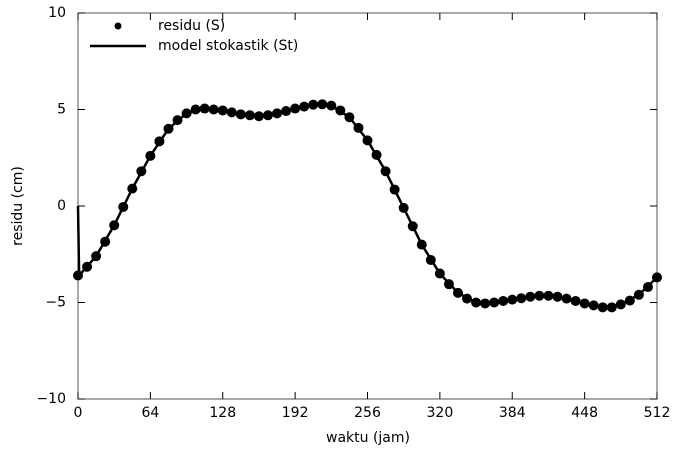  Describe the element at coordinates (61, 110) in the screenshot. I see `y-tick-label: 5` at that location.